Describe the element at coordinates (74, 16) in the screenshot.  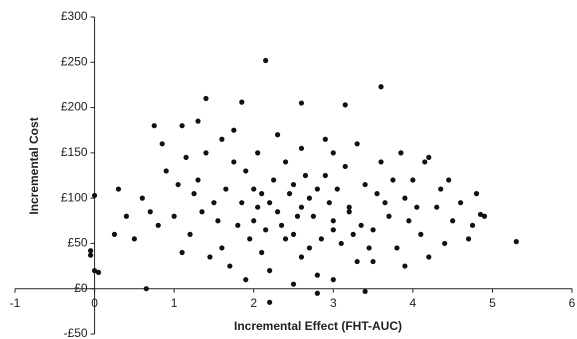
I see `y-tick-label: £300` at that location.